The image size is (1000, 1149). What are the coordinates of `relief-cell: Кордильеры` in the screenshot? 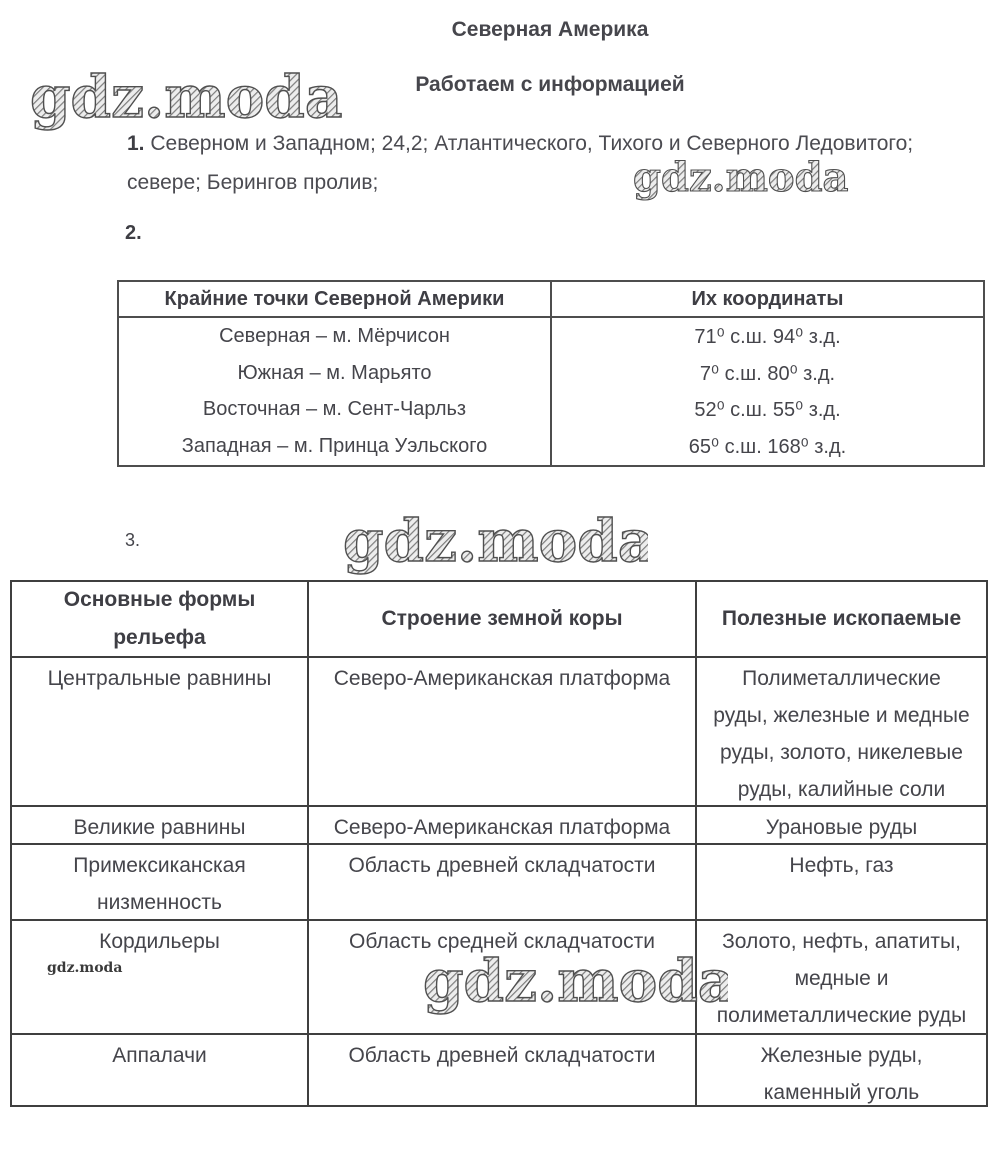 It's located at (160, 977).